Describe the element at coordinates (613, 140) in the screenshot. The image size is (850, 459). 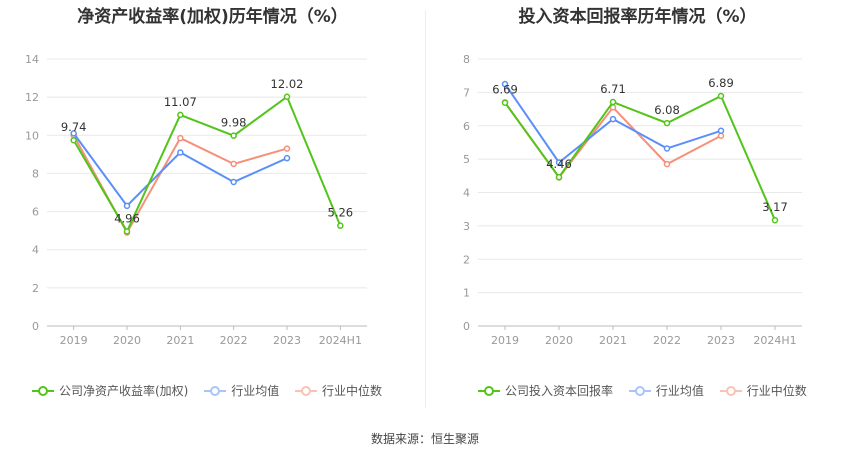
I see `series-line-median` at that location.